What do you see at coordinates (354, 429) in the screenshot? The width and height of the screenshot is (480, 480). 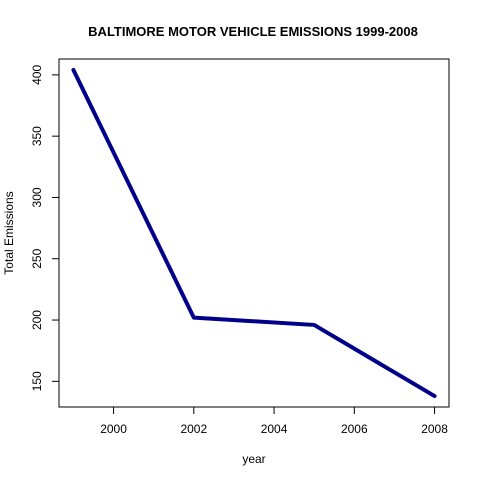 I see `x-tick-label: 2006` at bounding box center [354, 429].